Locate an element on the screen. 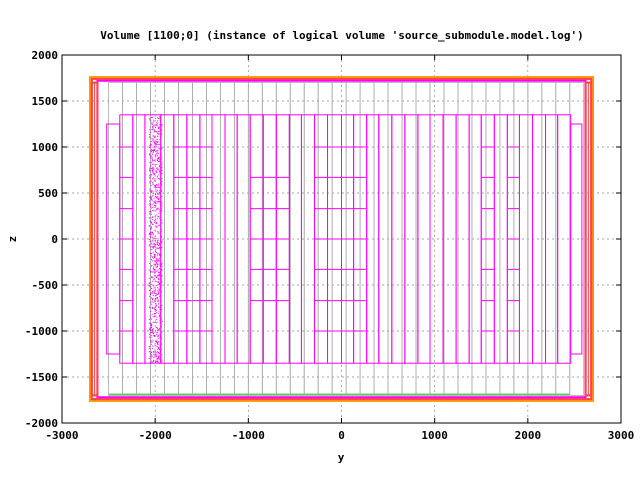  module-column is located at coordinates (525, 239).